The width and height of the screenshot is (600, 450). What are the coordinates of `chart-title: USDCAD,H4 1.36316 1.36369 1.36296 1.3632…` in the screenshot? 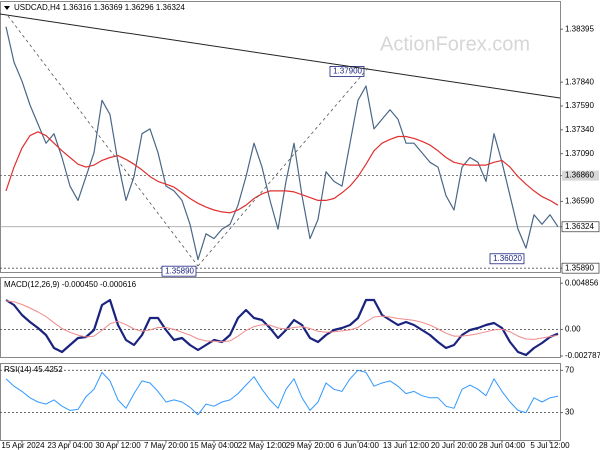 It's located at (99, 7).